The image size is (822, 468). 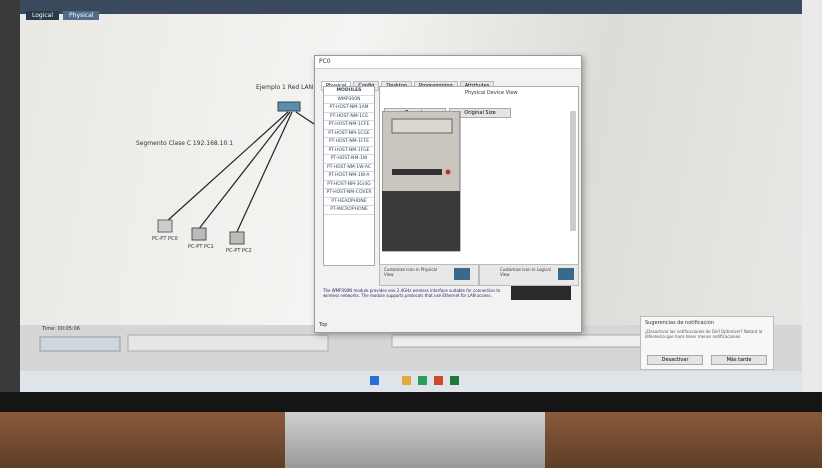 I want to click on right-edge, so click(x=812, y=196).